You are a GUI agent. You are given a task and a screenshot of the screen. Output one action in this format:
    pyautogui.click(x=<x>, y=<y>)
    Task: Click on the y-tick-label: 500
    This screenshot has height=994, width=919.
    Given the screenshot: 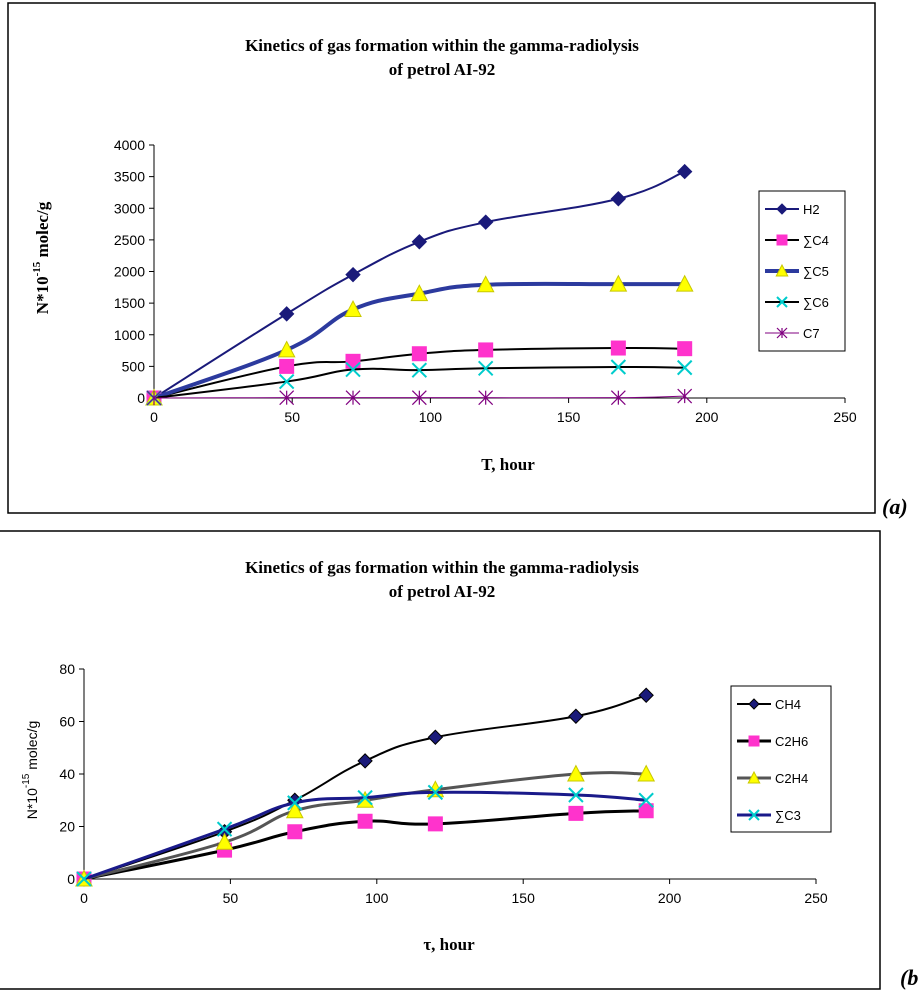 What is the action you would take?
    pyautogui.click(x=134, y=366)
    